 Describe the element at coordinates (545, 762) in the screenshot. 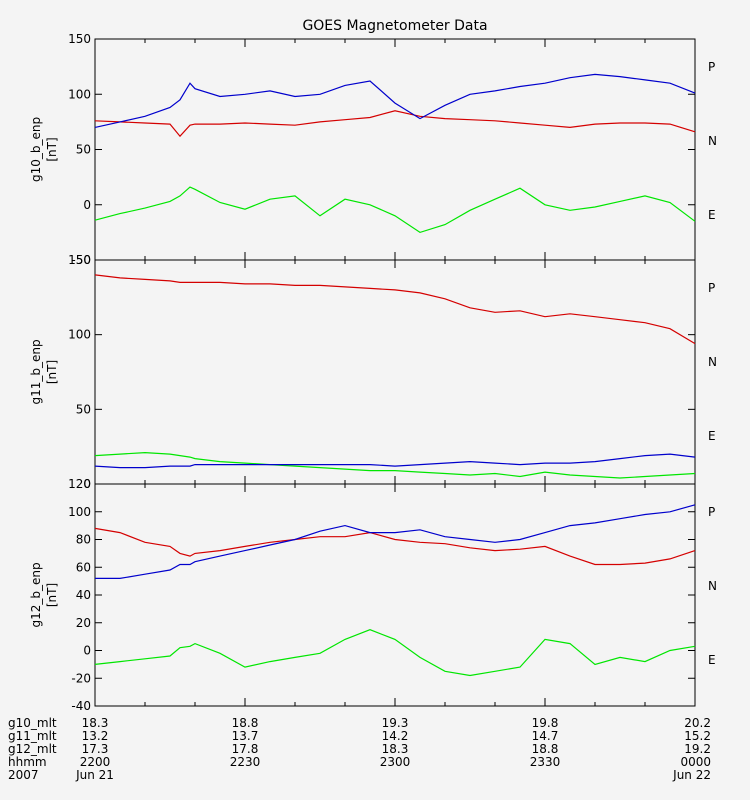

I see `x-tick-label: 2330` at that location.